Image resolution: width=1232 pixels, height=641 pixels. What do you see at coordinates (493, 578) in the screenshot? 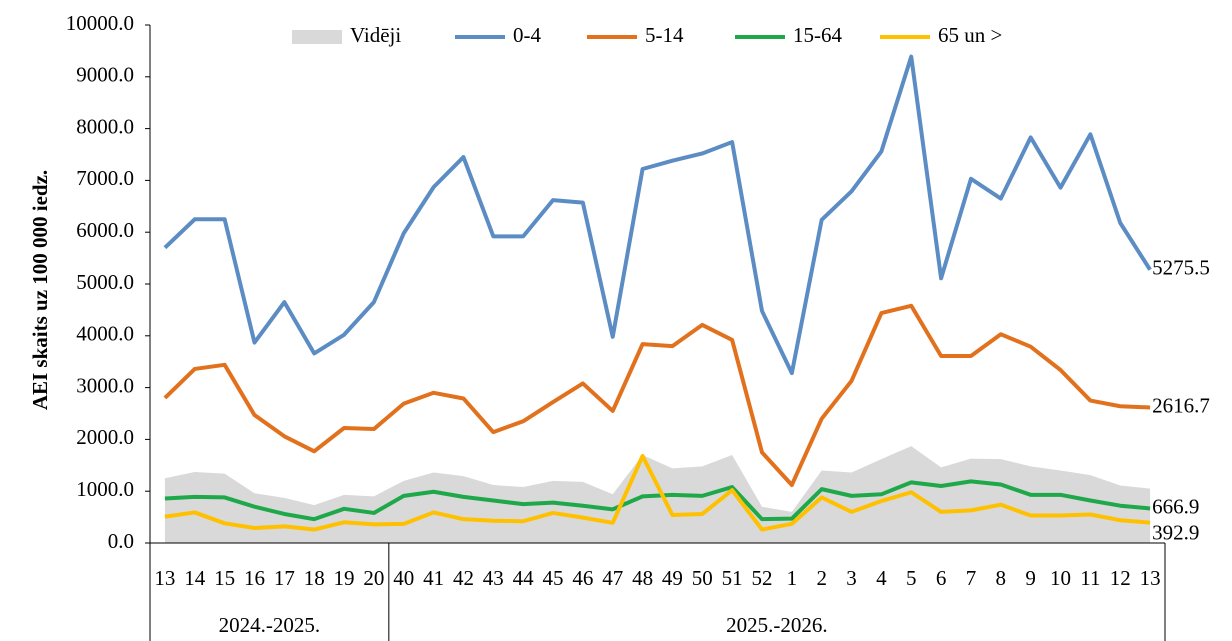
I see `x-tick-label: 43` at bounding box center [493, 578].